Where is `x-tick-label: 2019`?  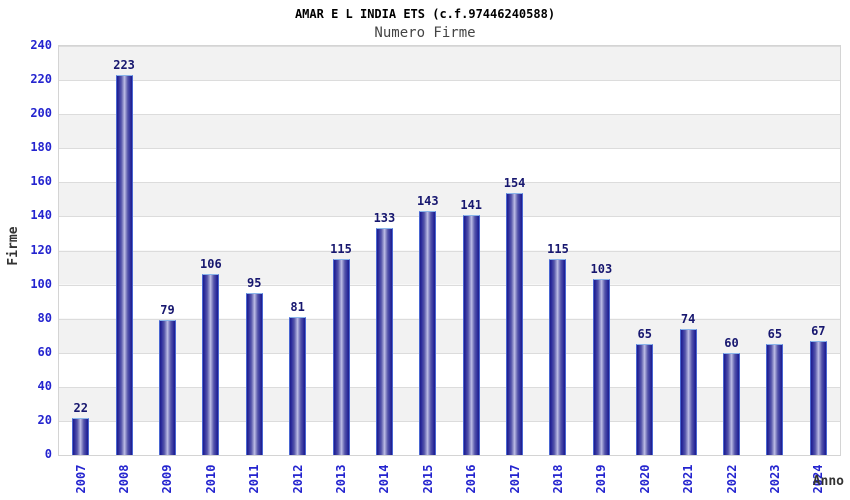
x-tick-label: 2019 is located at coordinates (601, 479).